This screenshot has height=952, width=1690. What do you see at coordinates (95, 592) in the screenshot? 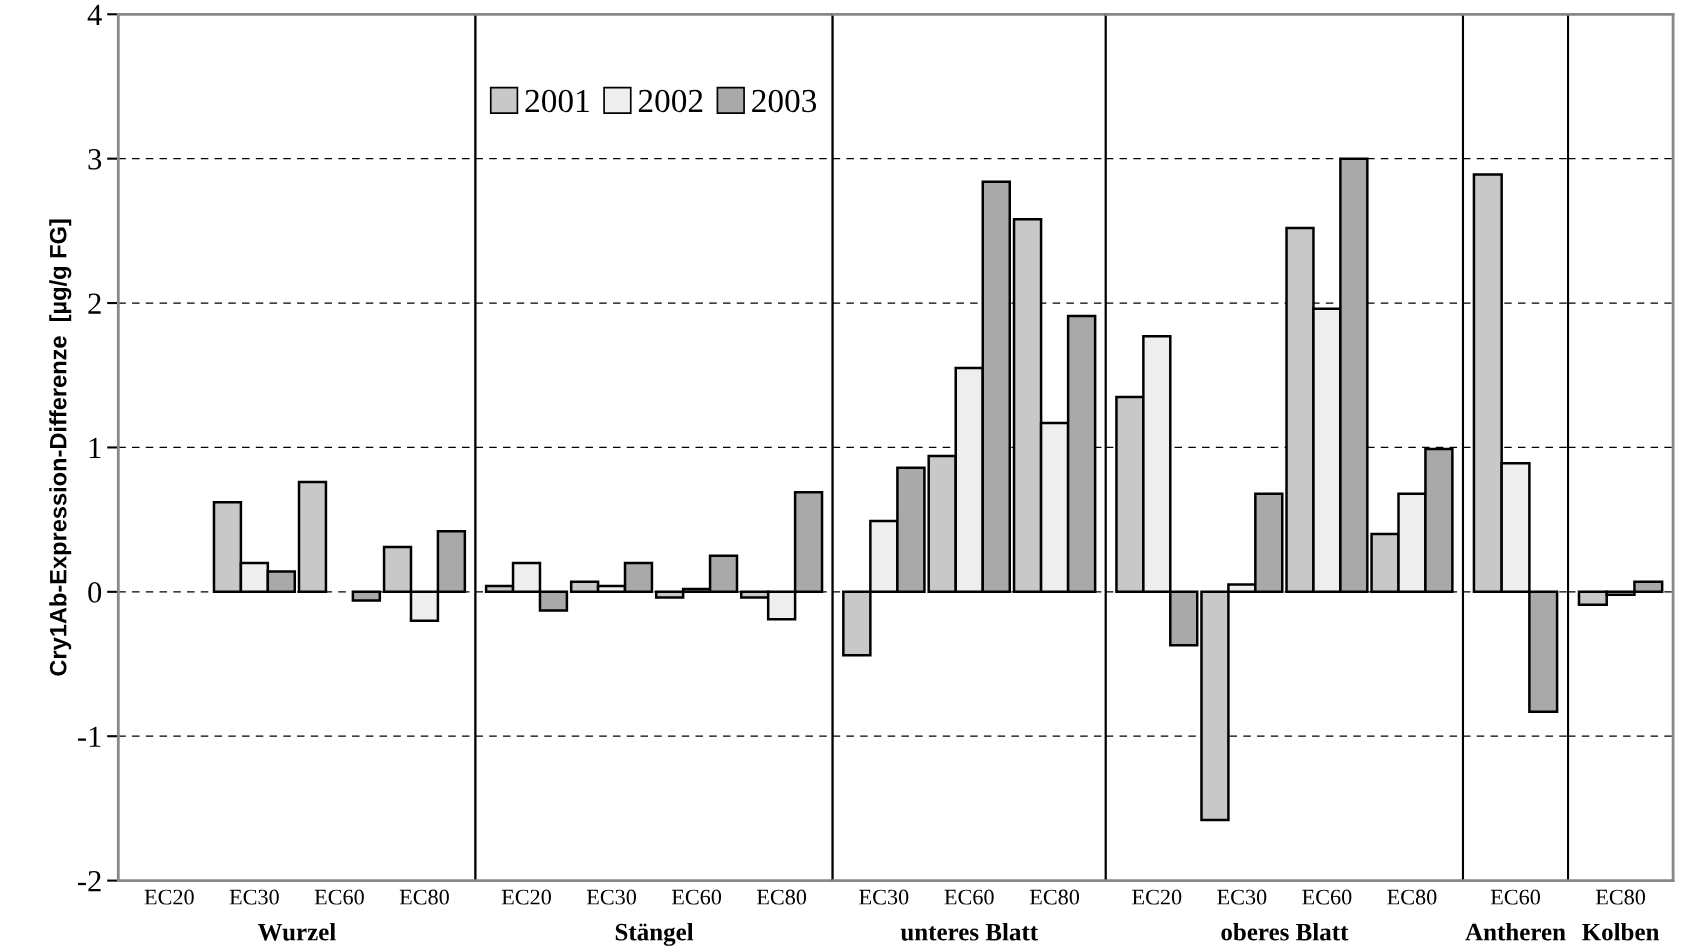
I see `y-tick-label: 0` at bounding box center [95, 592].